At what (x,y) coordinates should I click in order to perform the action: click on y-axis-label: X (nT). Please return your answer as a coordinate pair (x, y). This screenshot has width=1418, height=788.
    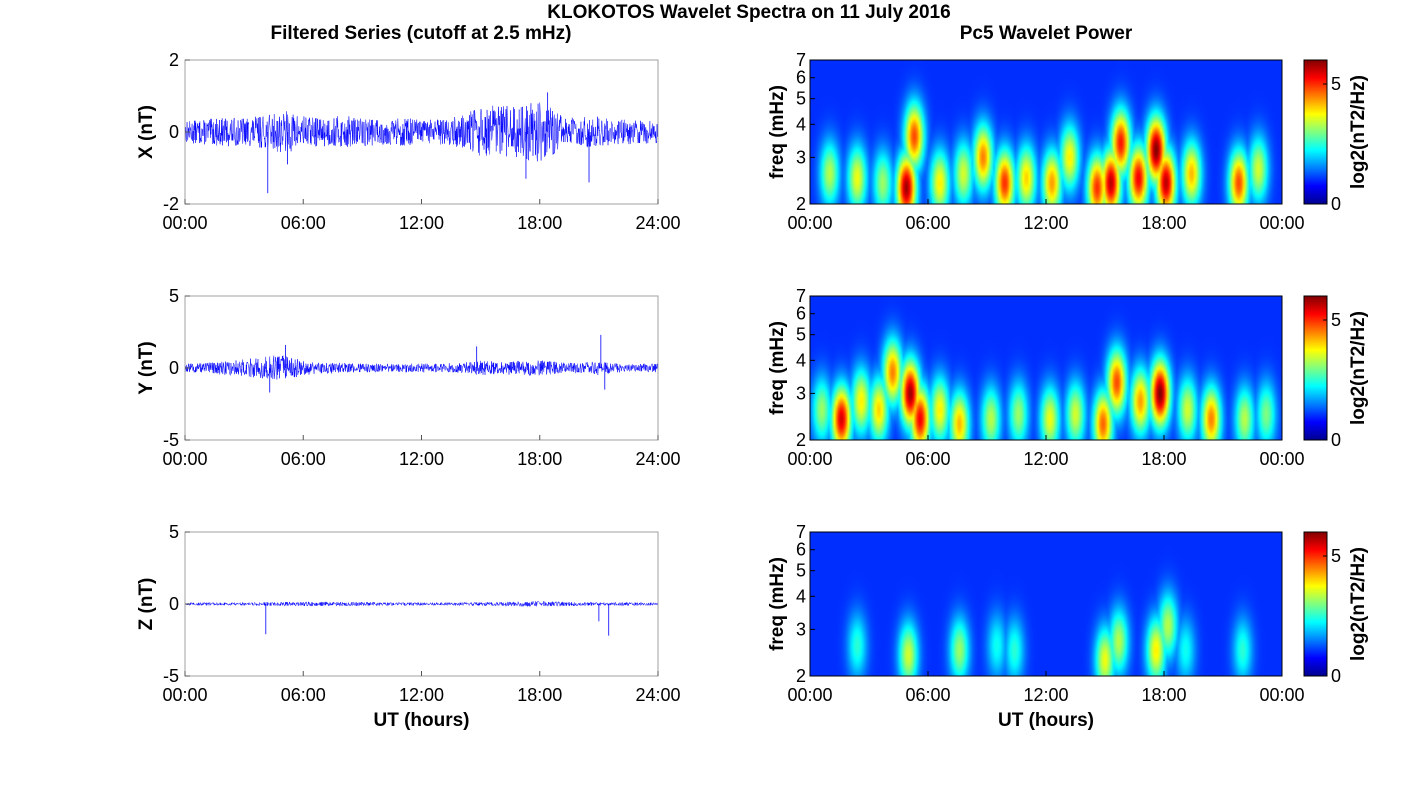
    Looking at the image, I should click on (146, 132).